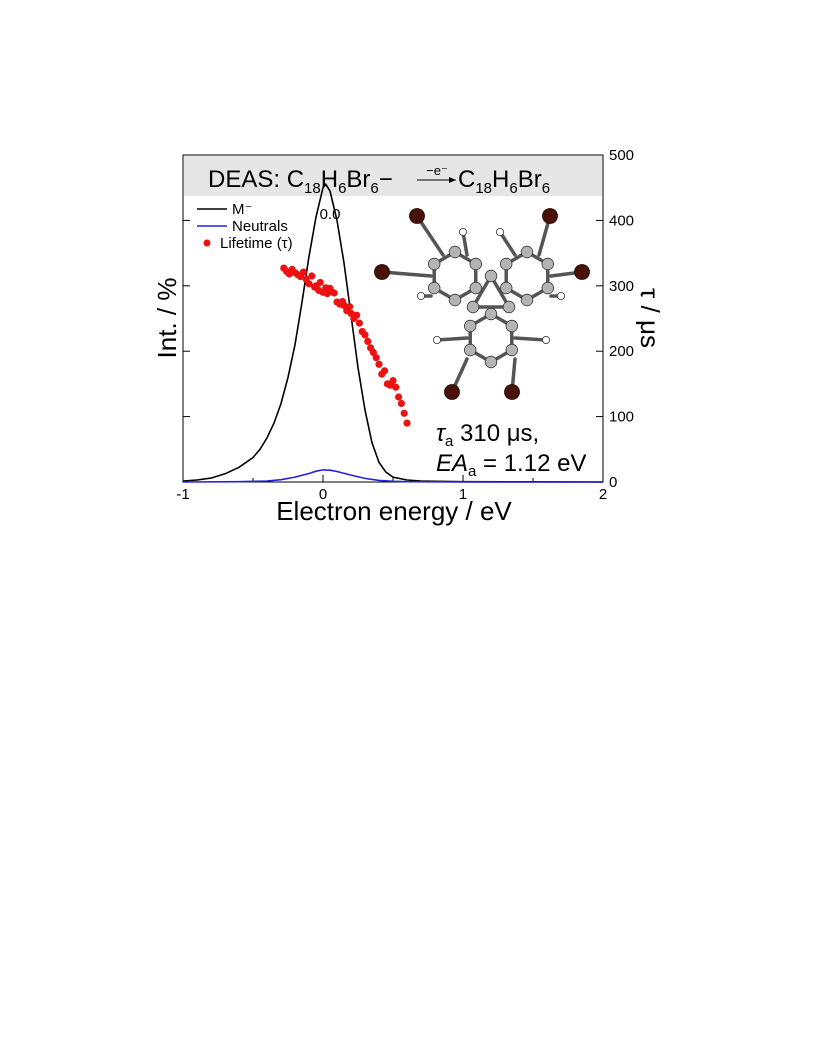 Image resolution: width=816 pixels, height=1056 pixels. What do you see at coordinates (650, 318) in the screenshot?
I see `y-axis-right-title: τ / μs` at bounding box center [650, 318].